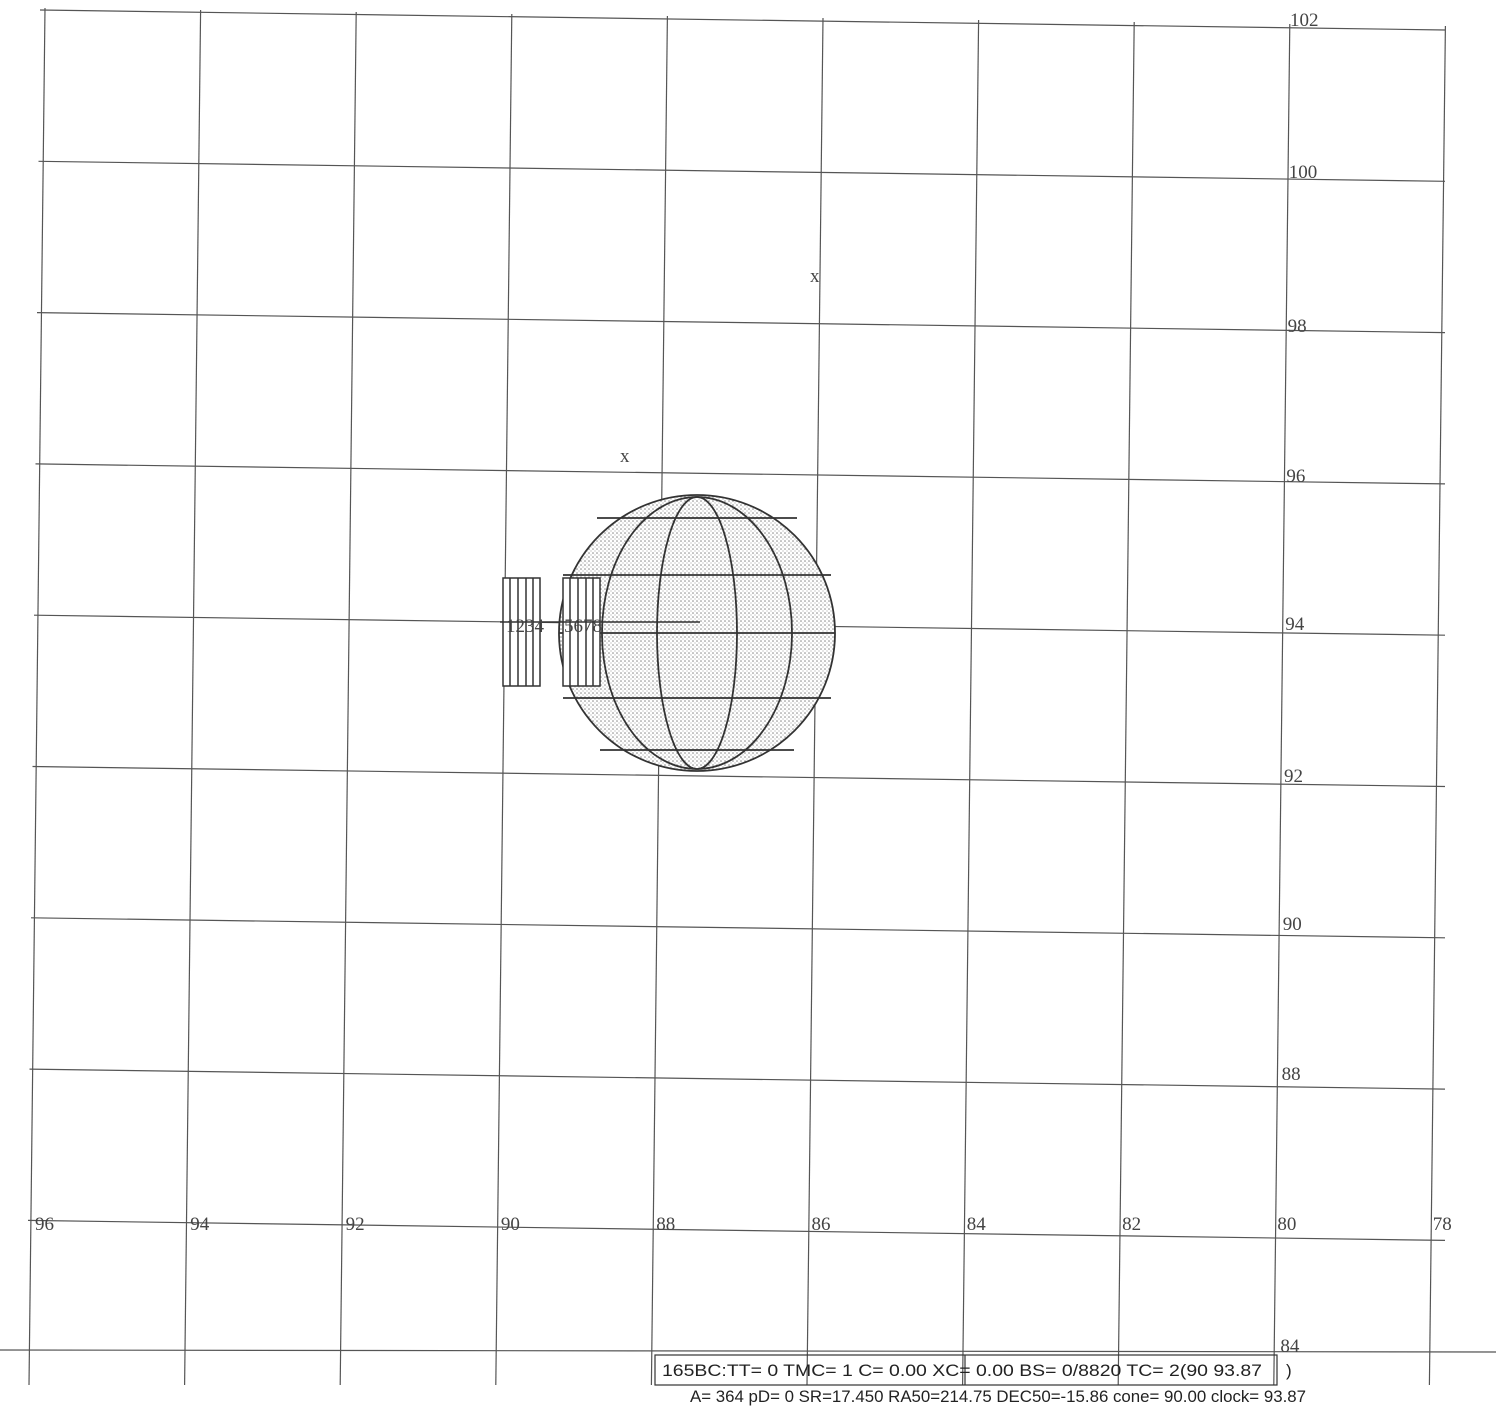 The width and height of the screenshot is (1496, 1415). What do you see at coordinates (977, 1224) in the screenshot?
I see `x-label: 84` at bounding box center [977, 1224].